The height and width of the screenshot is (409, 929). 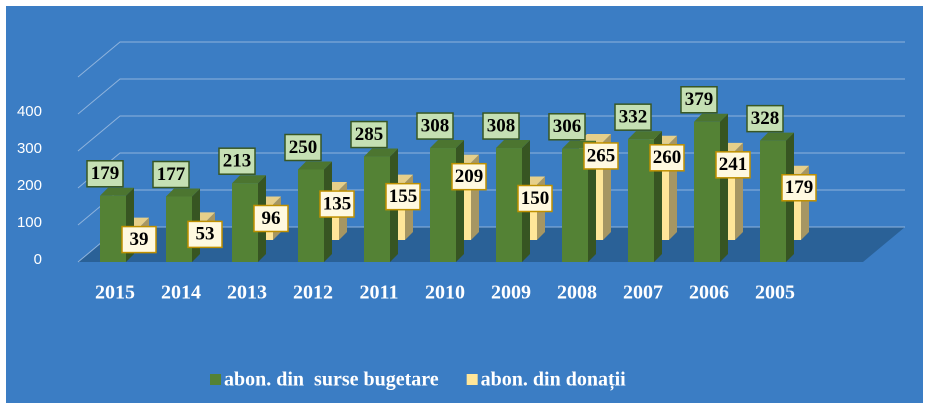 What do you see at coordinates (181, 293) in the screenshot?
I see `x-tick-label: 2014` at bounding box center [181, 293].